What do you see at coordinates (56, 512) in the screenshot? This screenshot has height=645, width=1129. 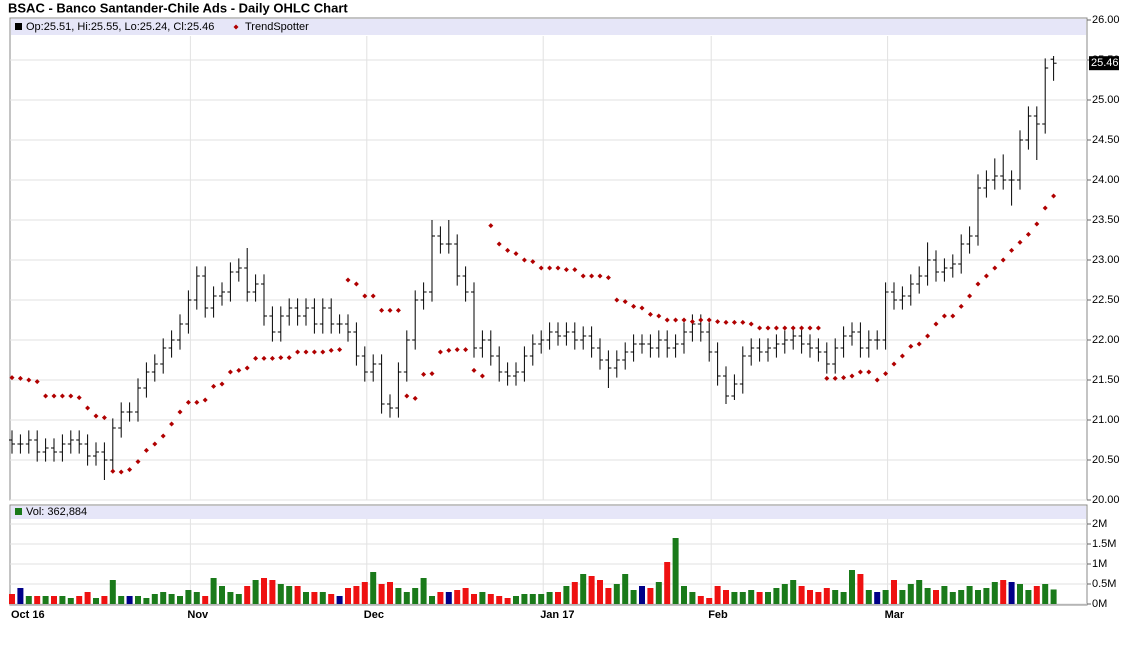 I see `volume-legend: Vol: 362,884` at bounding box center [56, 512].